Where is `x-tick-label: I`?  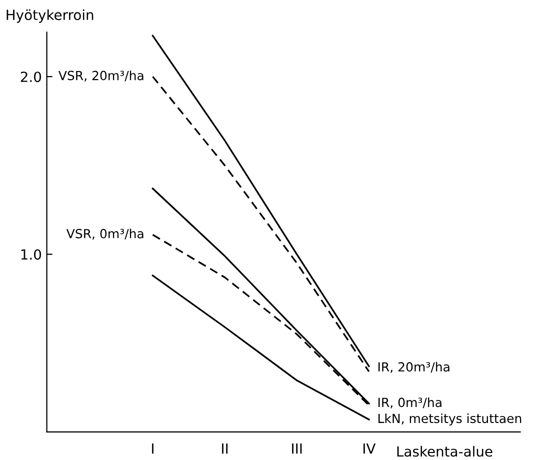
x-tick-label: I is located at coordinates (153, 448).